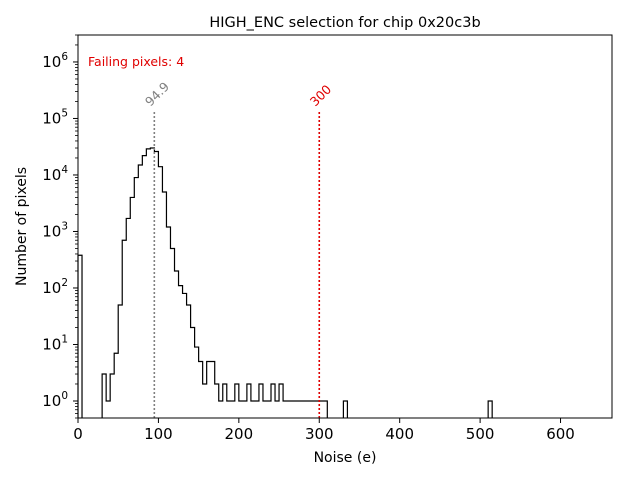  What do you see at coordinates (55, 61) in the screenshot?
I see `y-tick-label: 10⁶` at bounding box center [55, 61].